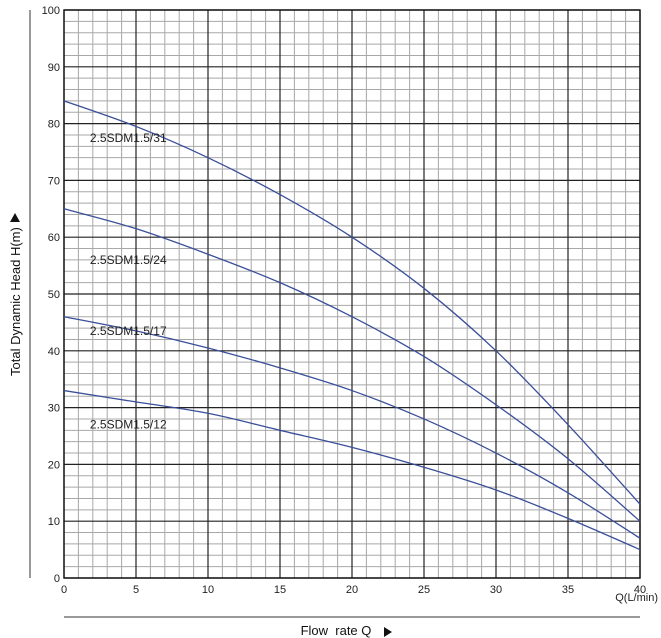  Describe the element at coordinates (54, 409) in the screenshot. I see `y-tick-label: 30` at that location.